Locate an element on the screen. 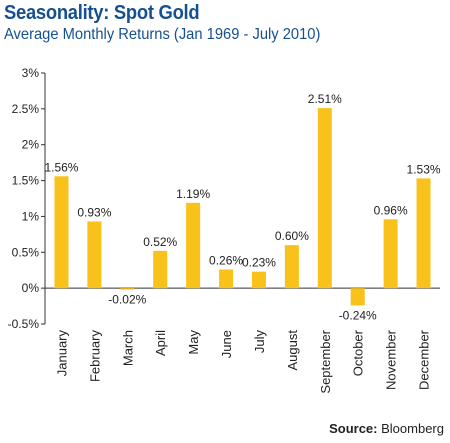 The image size is (450, 443). category-label: November is located at coordinates (391, 359).